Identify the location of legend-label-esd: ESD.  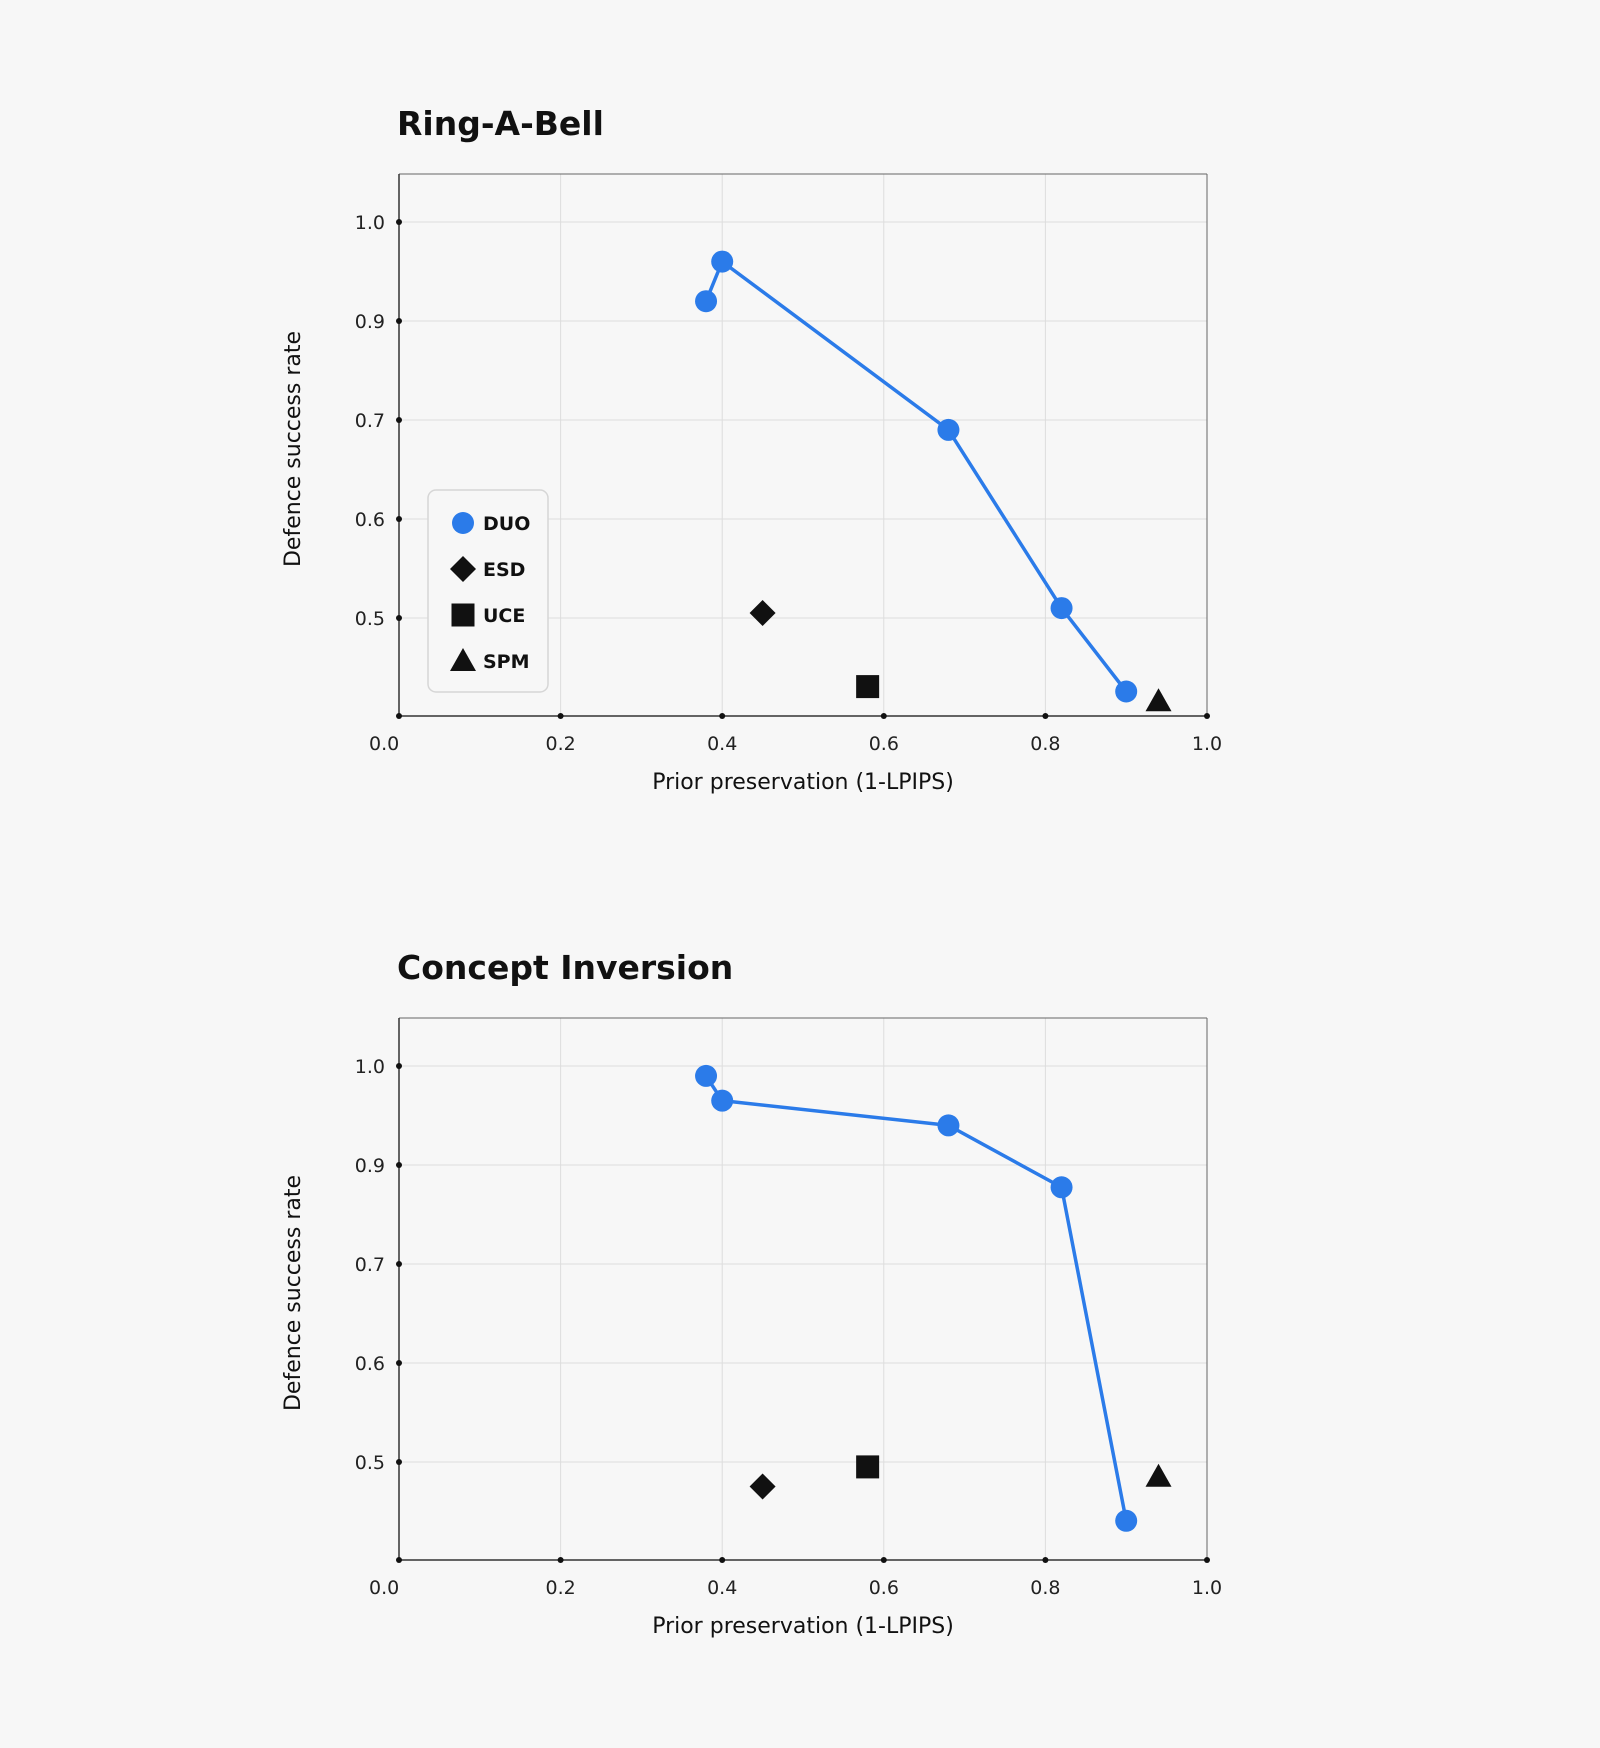
(504, 570).